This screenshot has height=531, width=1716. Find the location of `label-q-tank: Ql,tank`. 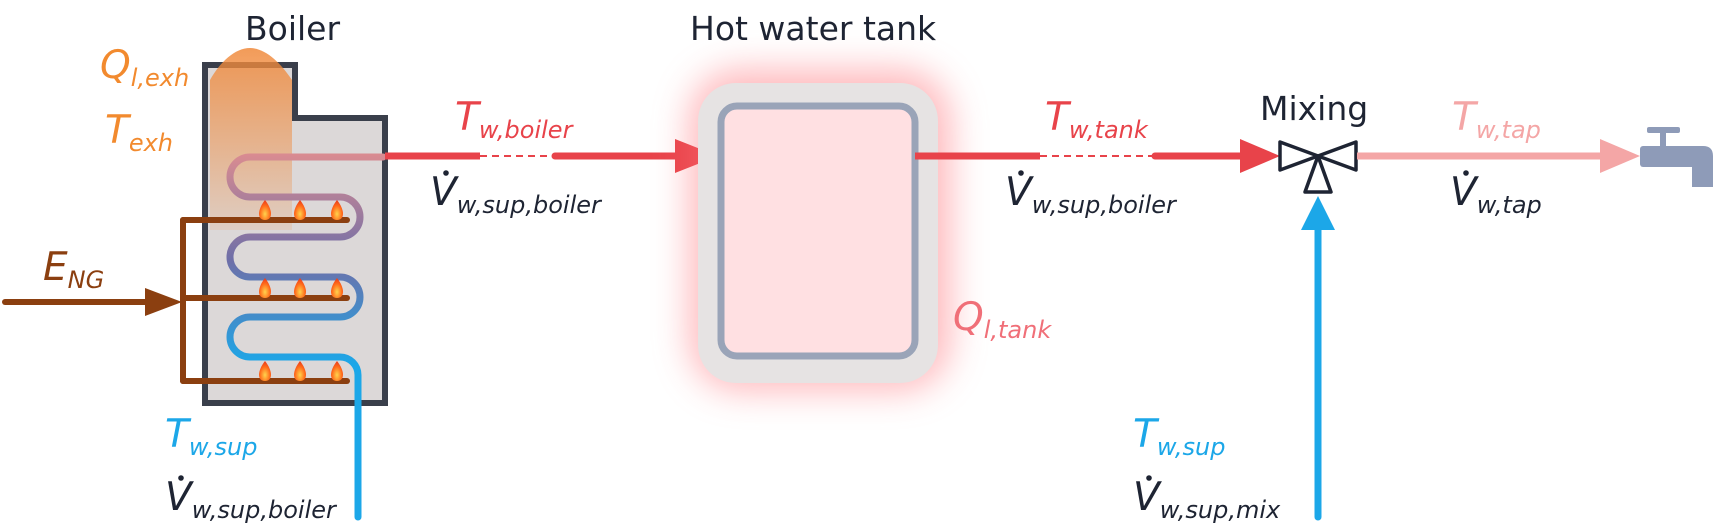

label-q-tank: Ql,tank is located at coordinates (1002, 319).